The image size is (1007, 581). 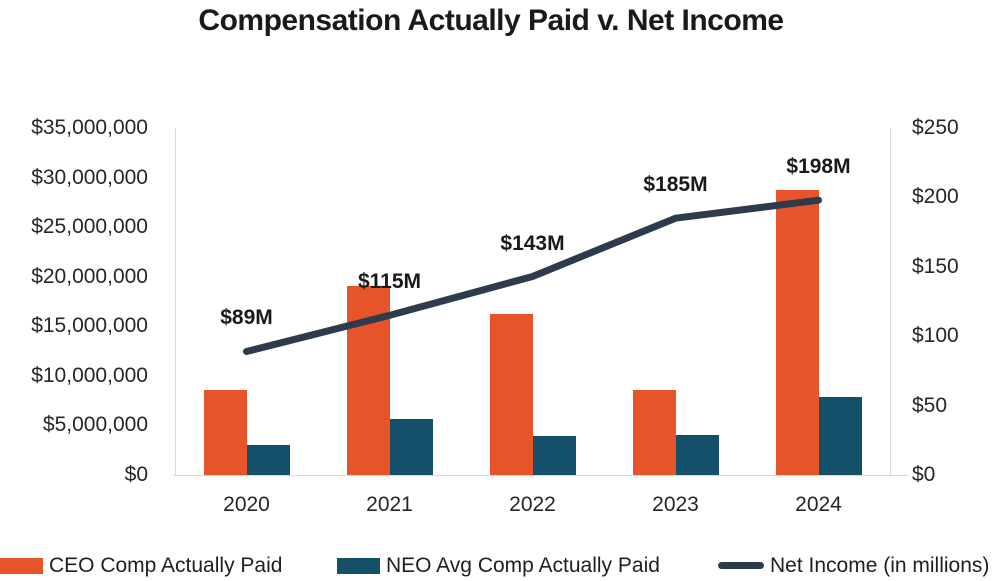 What do you see at coordinates (389, 504) in the screenshot?
I see `x-axis-year-label: 2021` at bounding box center [389, 504].